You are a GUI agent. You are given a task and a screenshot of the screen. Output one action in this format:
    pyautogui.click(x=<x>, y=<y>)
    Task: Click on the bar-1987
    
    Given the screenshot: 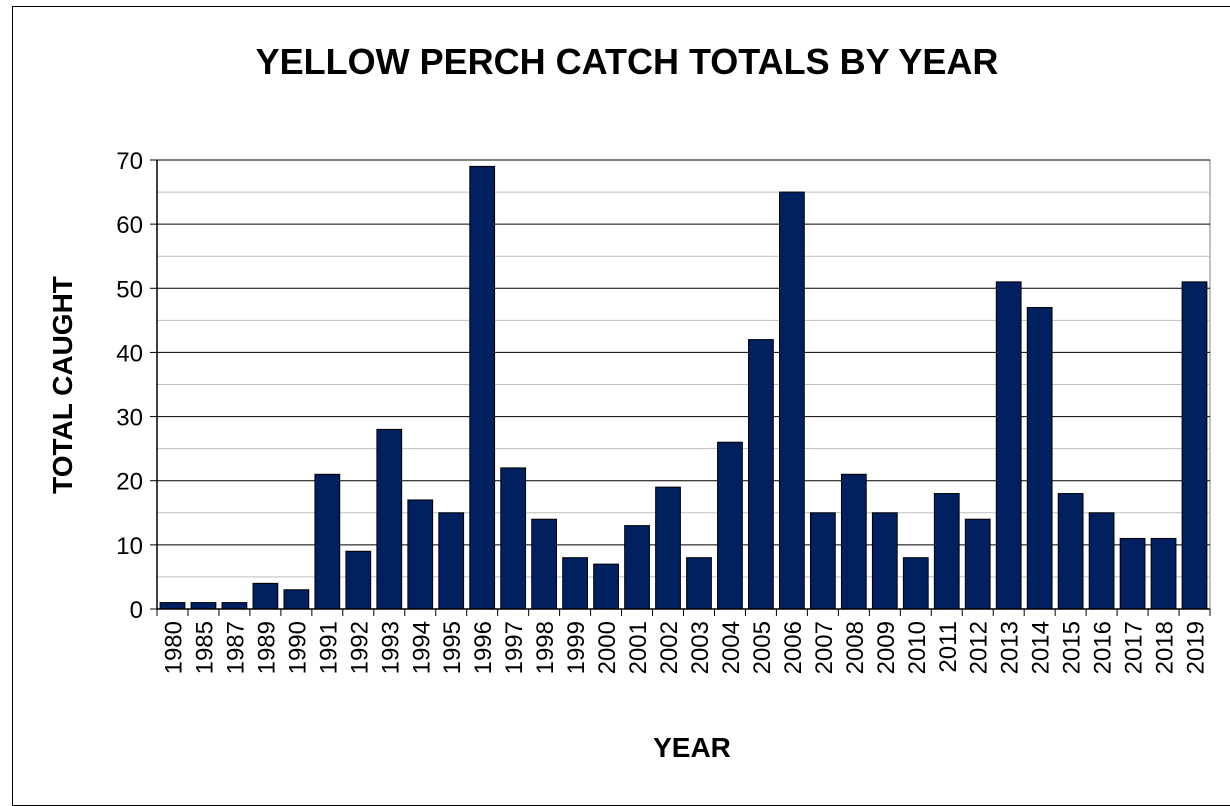 What is the action you would take?
    pyautogui.click(x=234, y=606)
    